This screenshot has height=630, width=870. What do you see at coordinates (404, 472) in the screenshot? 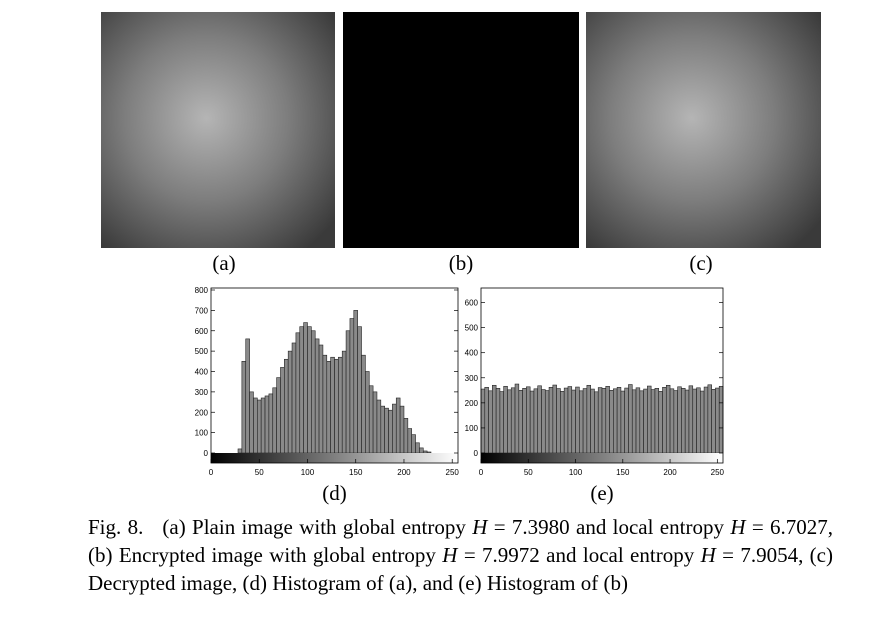
I see `x-tick-label: 200` at bounding box center [404, 472].